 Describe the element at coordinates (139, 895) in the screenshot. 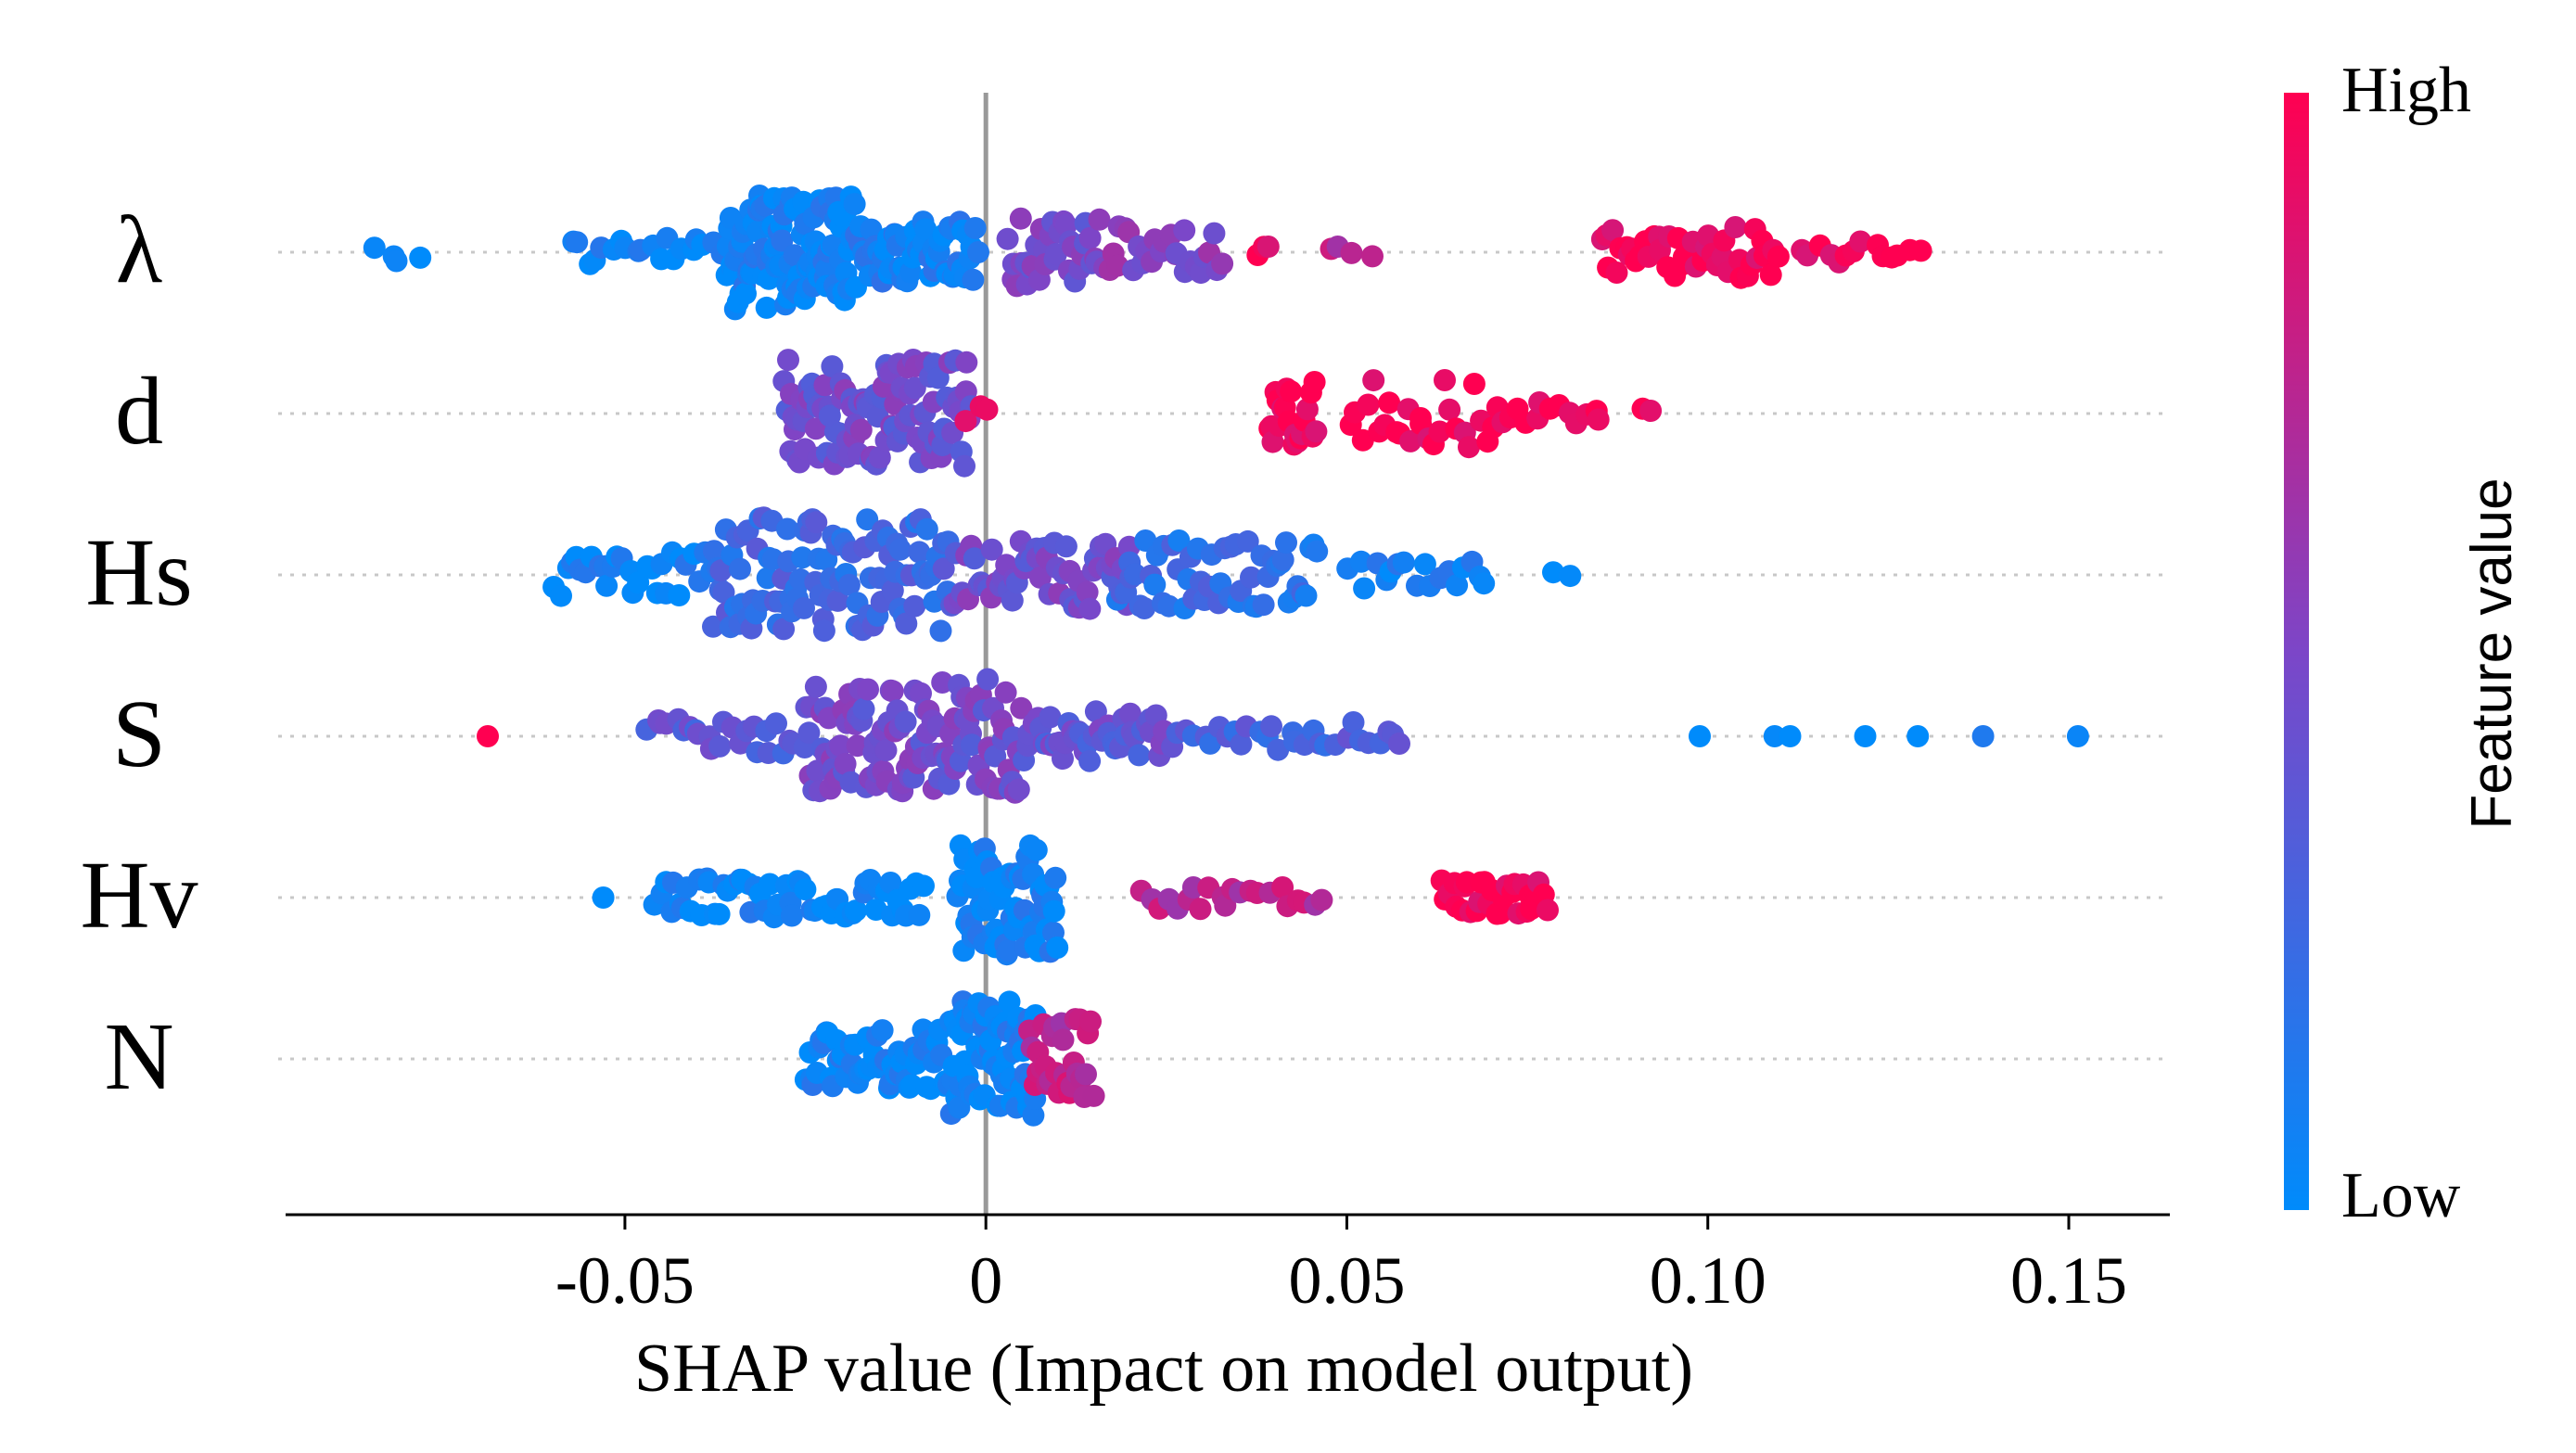

I see `feature-label: Hv` at that location.